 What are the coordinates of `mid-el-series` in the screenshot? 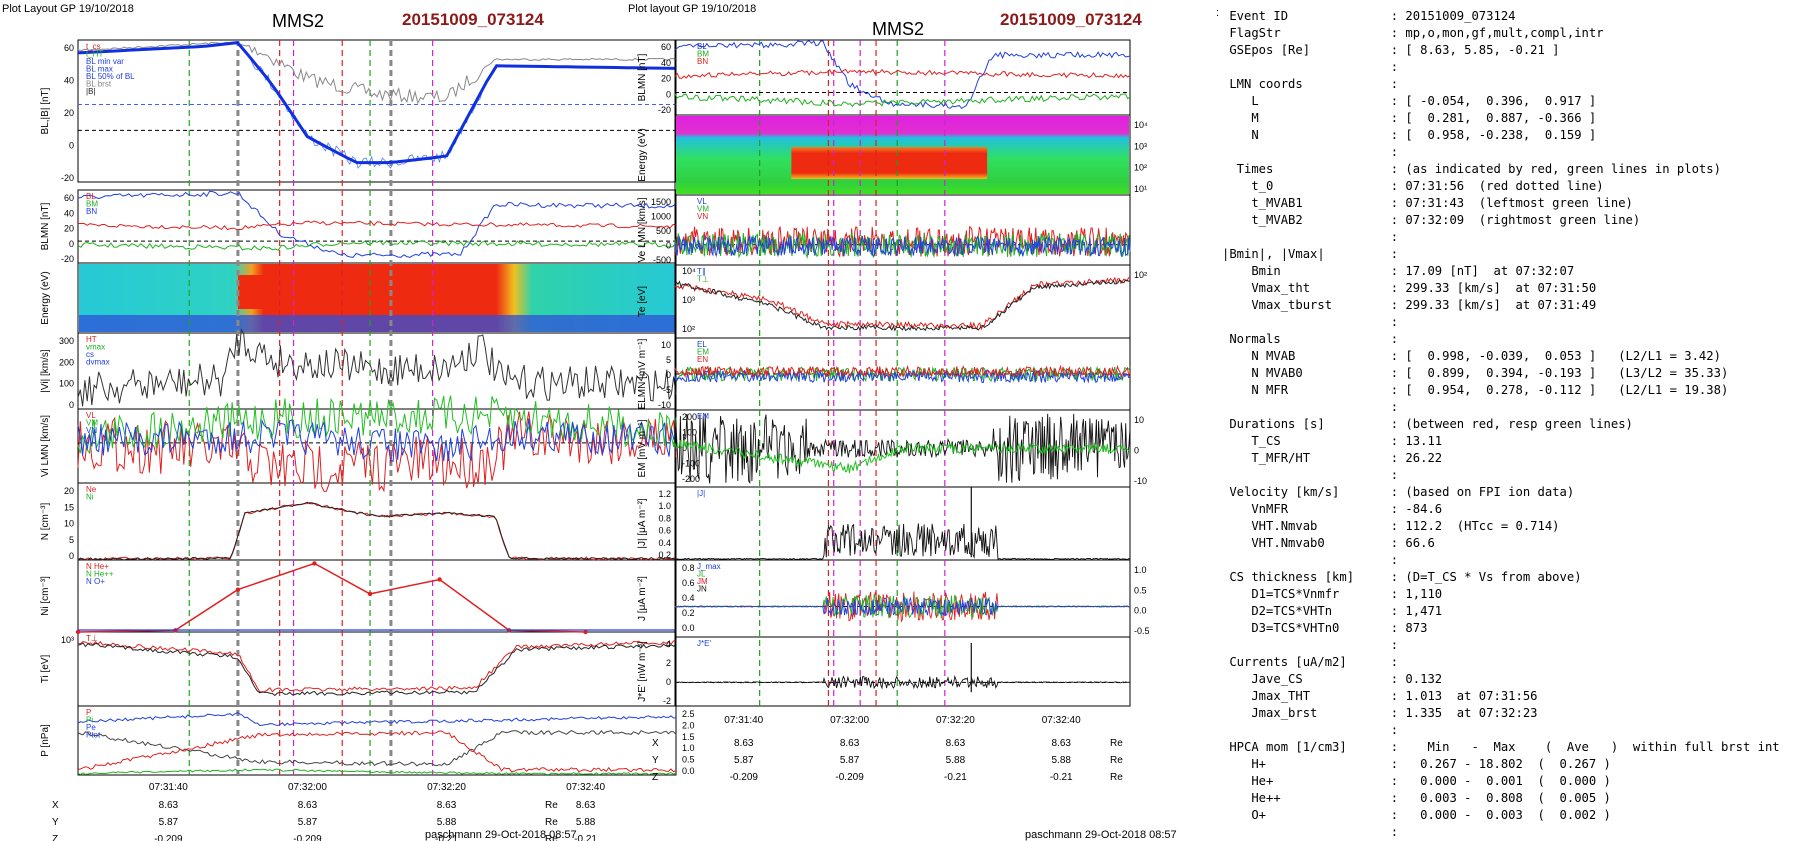 It's located at (902, 376).